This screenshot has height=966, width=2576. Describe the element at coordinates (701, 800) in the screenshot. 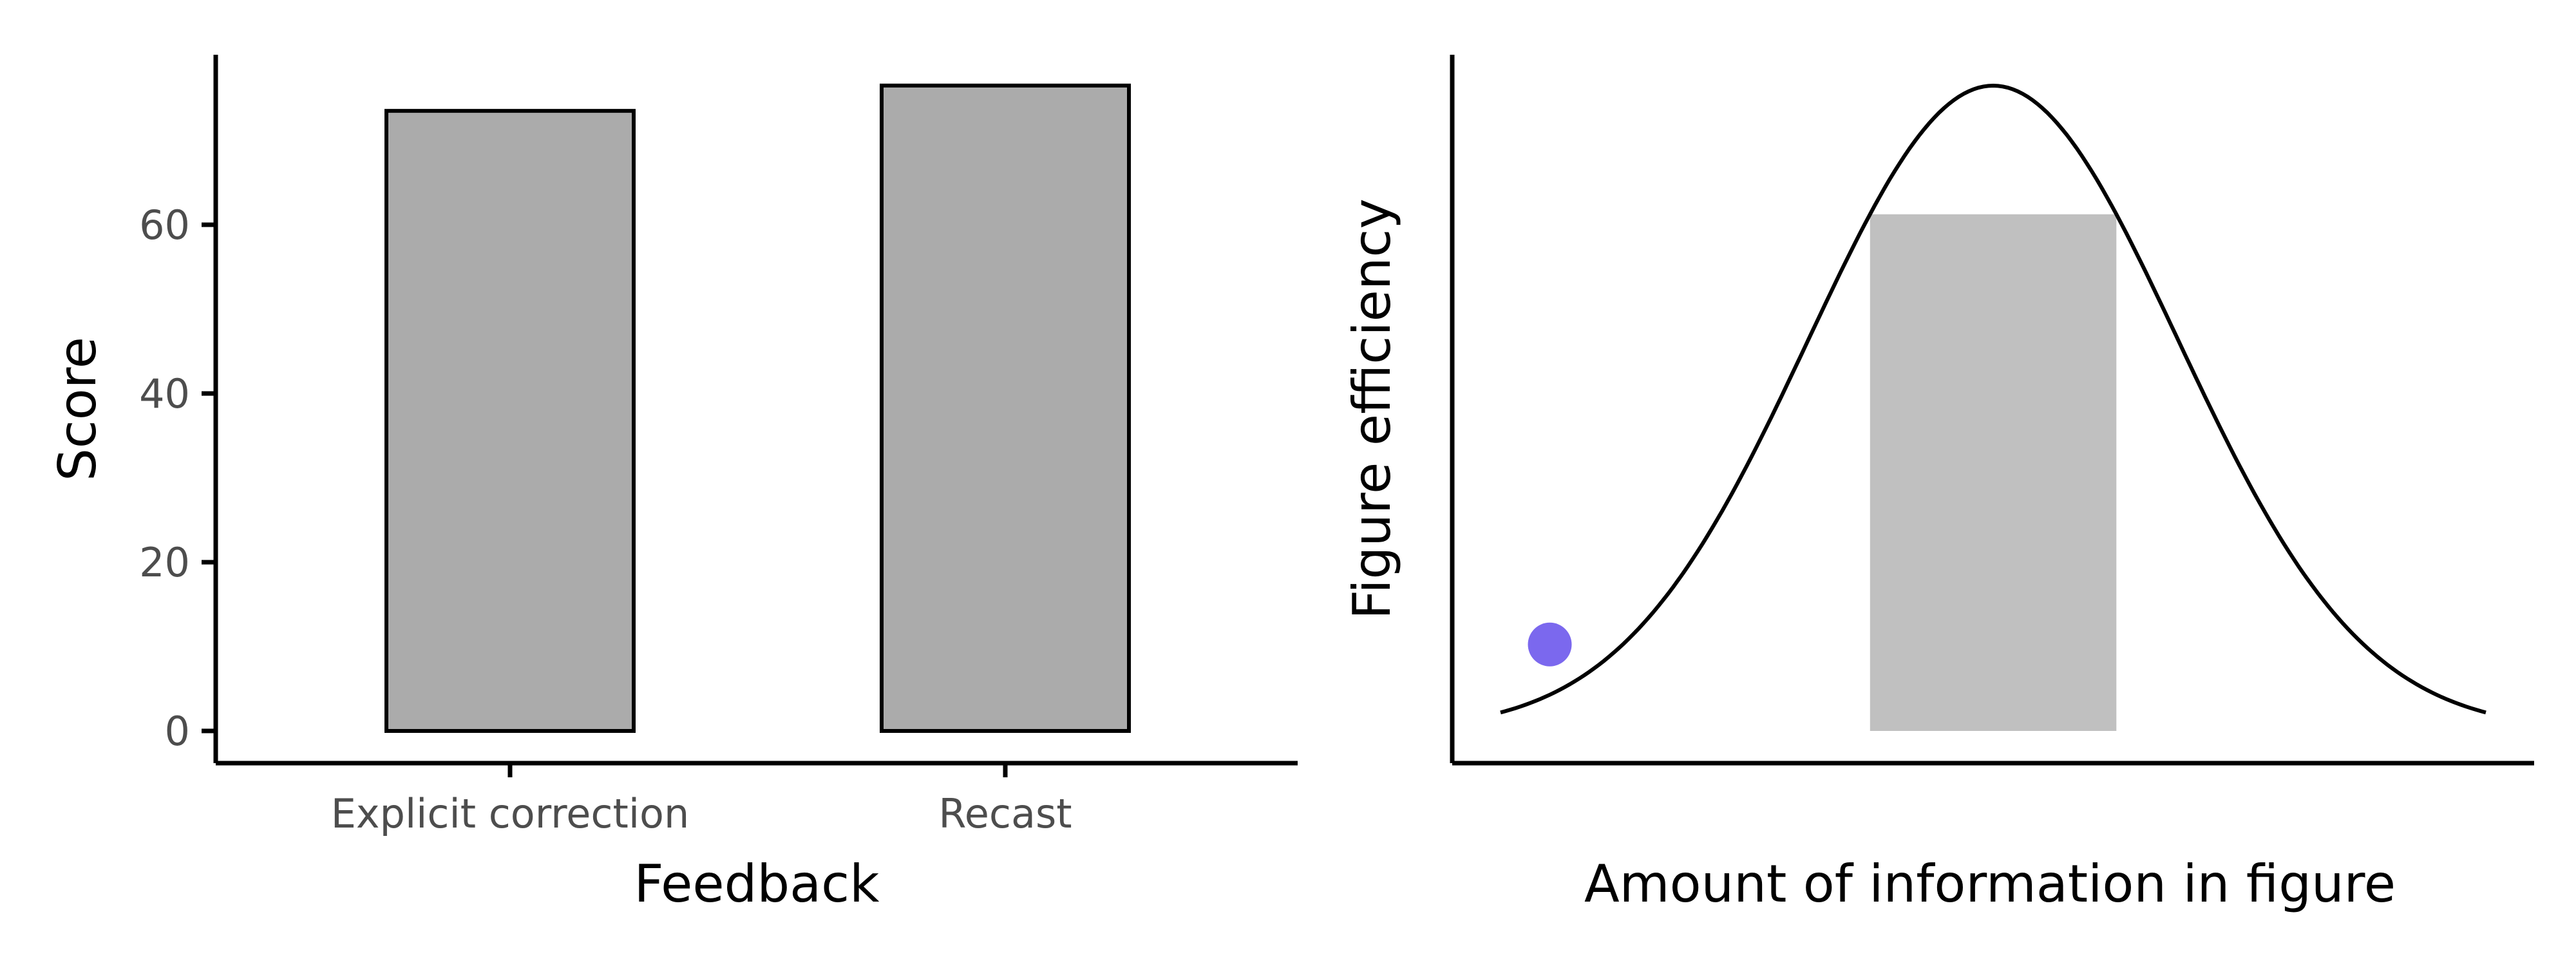

I see `x-ticks: Explicit correction Recast` at that location.